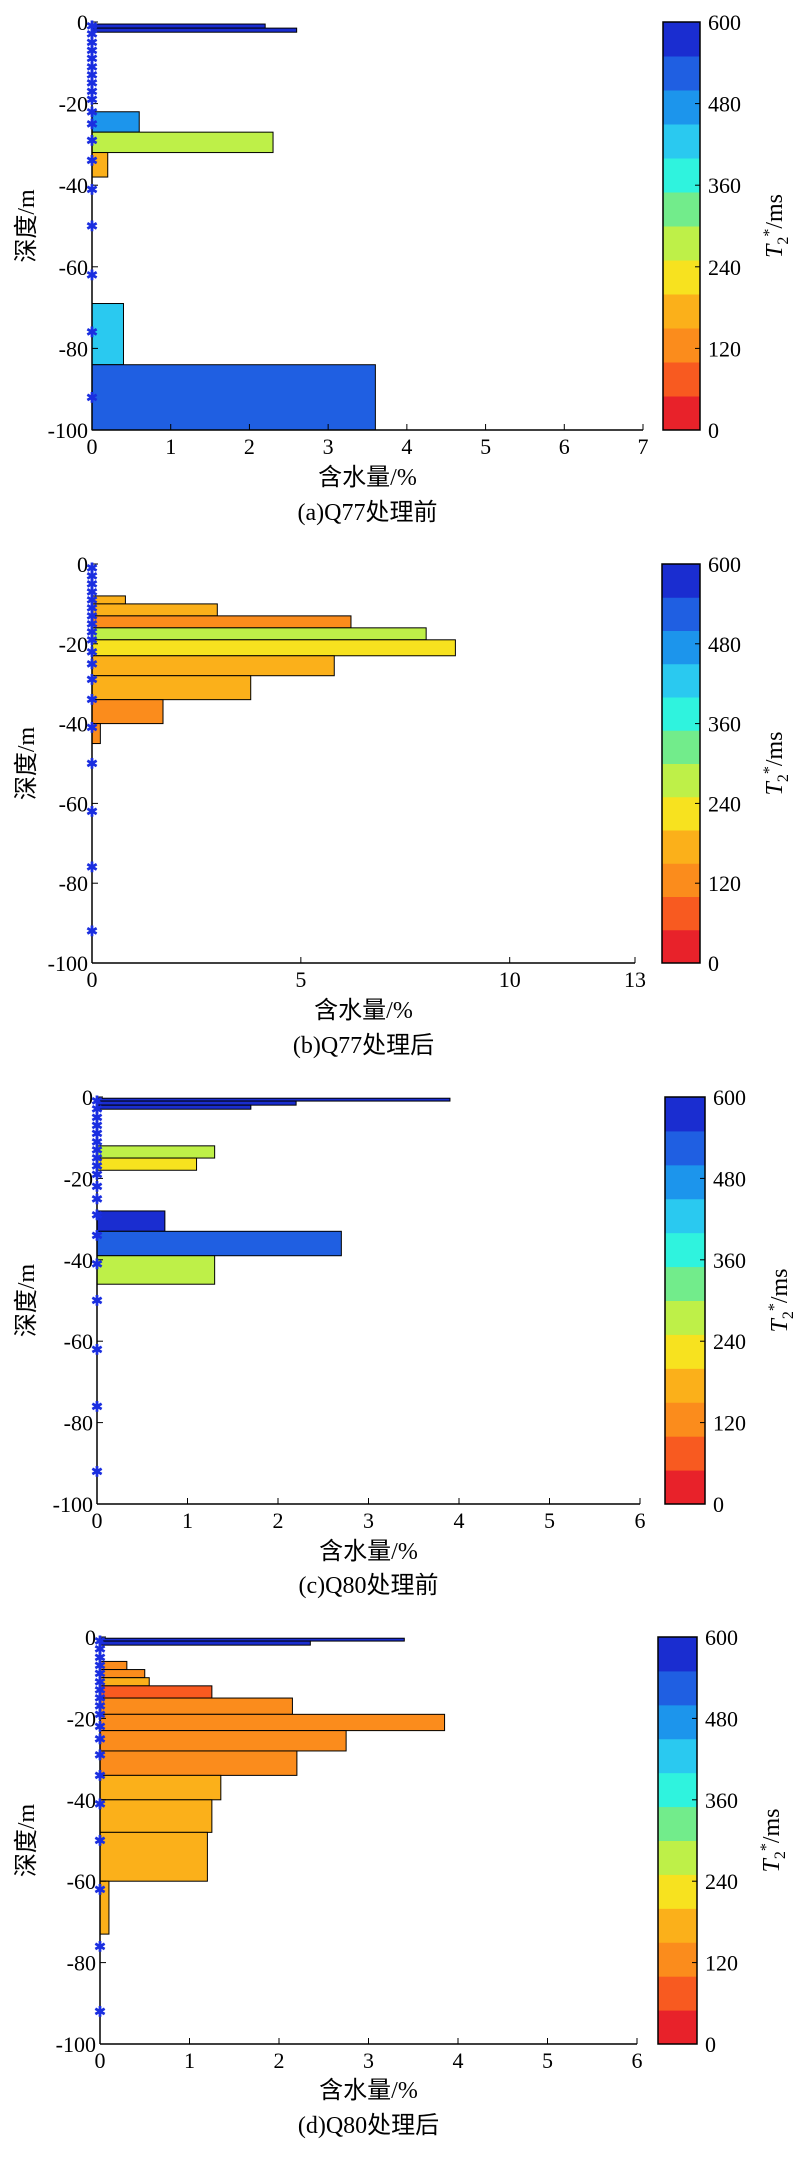 This screenshot has width=800, height=2160. Describe the element at coordinates (721, 1718) in the screenshot. I see `colorbar-tick-label: 480` at that location.